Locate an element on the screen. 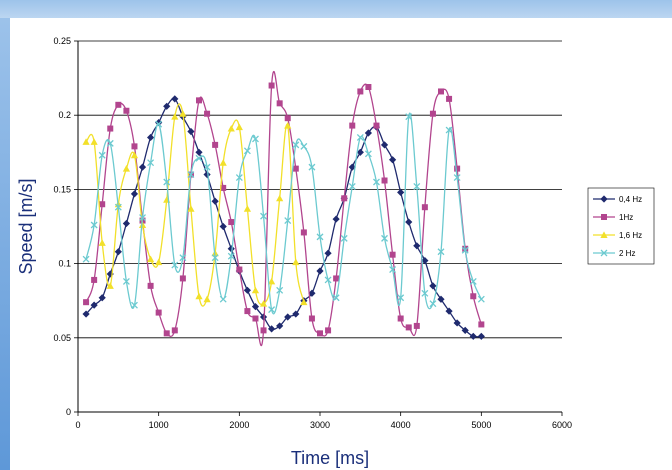 The width and height of the screenshot is (672, 470). y-tick-label: 0.05 is located at coordinates (62, 338).